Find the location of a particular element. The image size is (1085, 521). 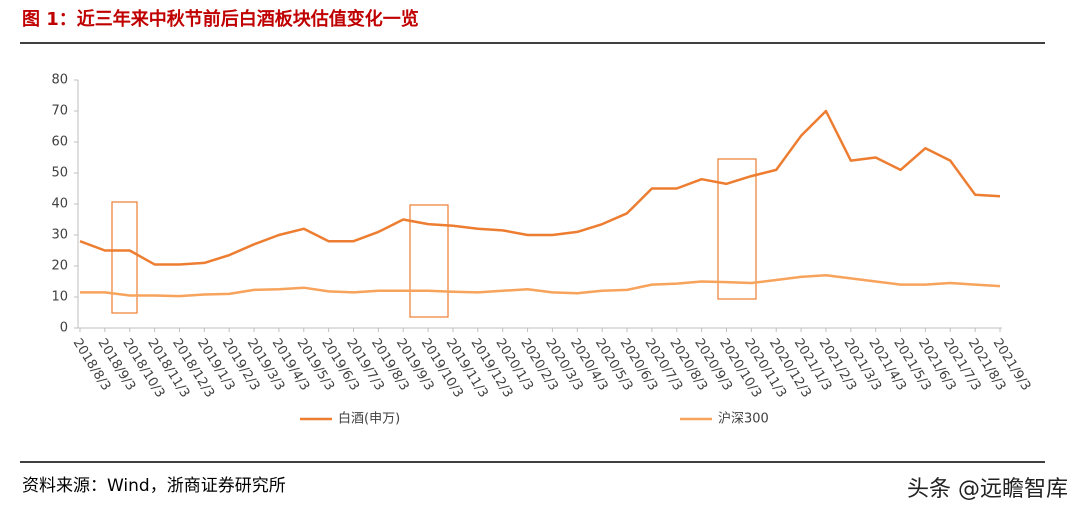

y-tick-label: 0 is located at coordinates (64, 328).